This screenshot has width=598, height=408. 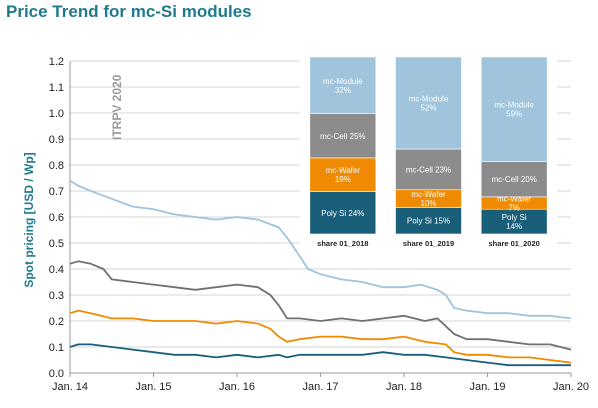 I want to click on bar-segment-label: mc-Wafer 19%, so click(x=343, y=175).